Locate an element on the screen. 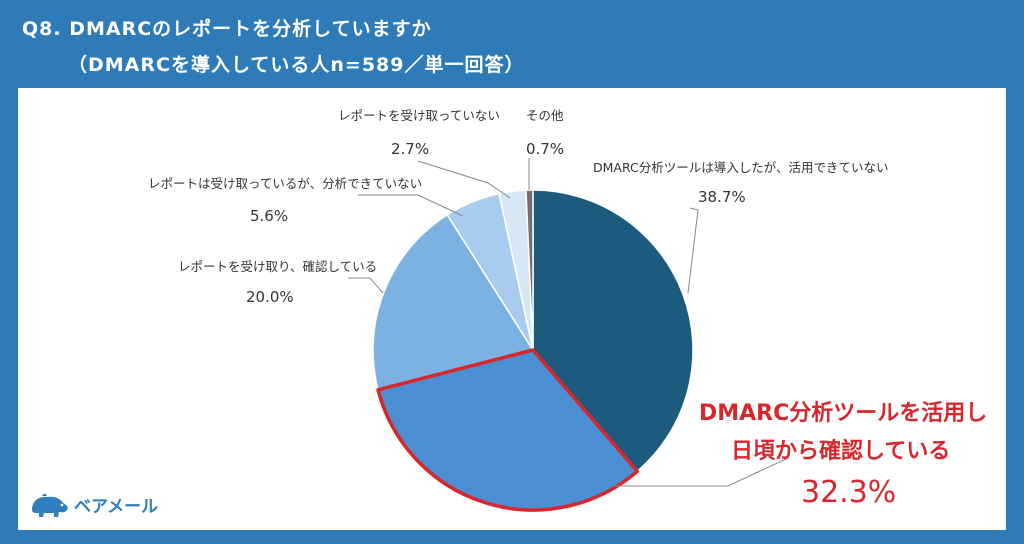  pie-slice-receive-and-check is located at coordinates (453, 302).